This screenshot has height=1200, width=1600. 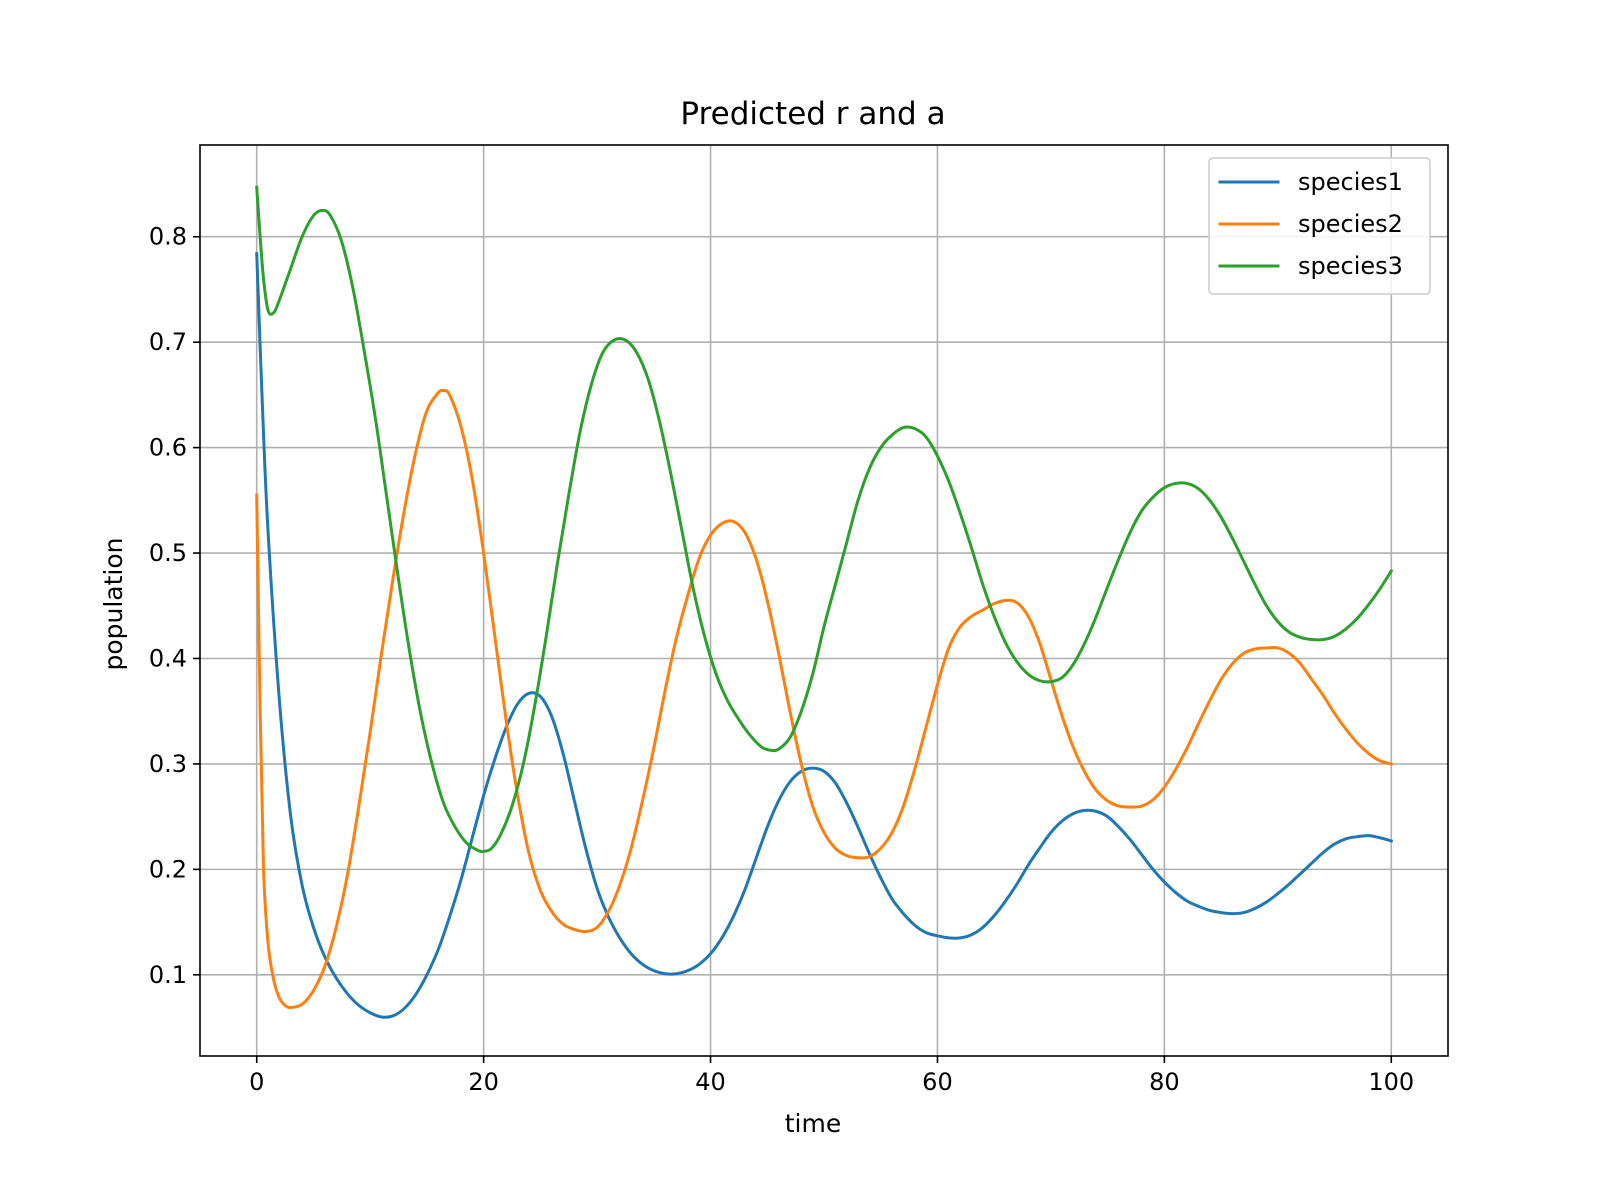 I want to click on y-tick-label: 0.4, so click(x=168, y=658).